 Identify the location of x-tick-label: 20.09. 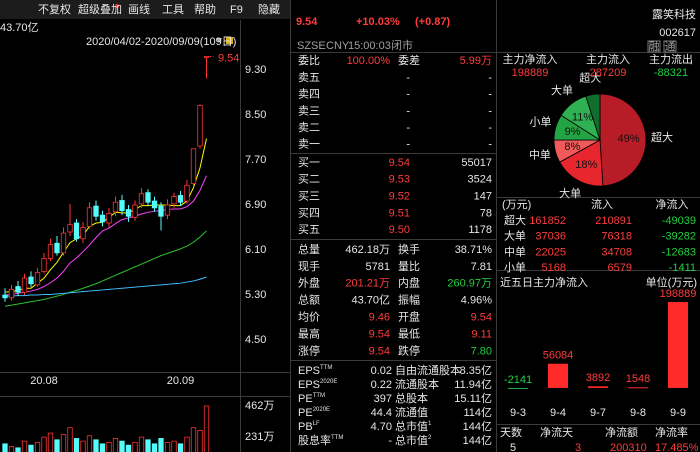
(181, 381).